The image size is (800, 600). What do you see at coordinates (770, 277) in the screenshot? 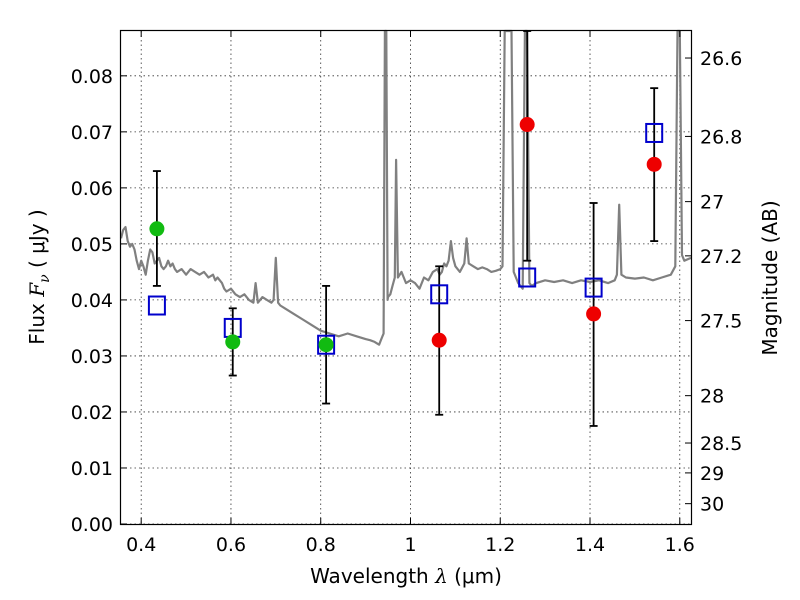
I see `y2-axis-label: Magnitude (AB)` at bounding box center [770, 277].